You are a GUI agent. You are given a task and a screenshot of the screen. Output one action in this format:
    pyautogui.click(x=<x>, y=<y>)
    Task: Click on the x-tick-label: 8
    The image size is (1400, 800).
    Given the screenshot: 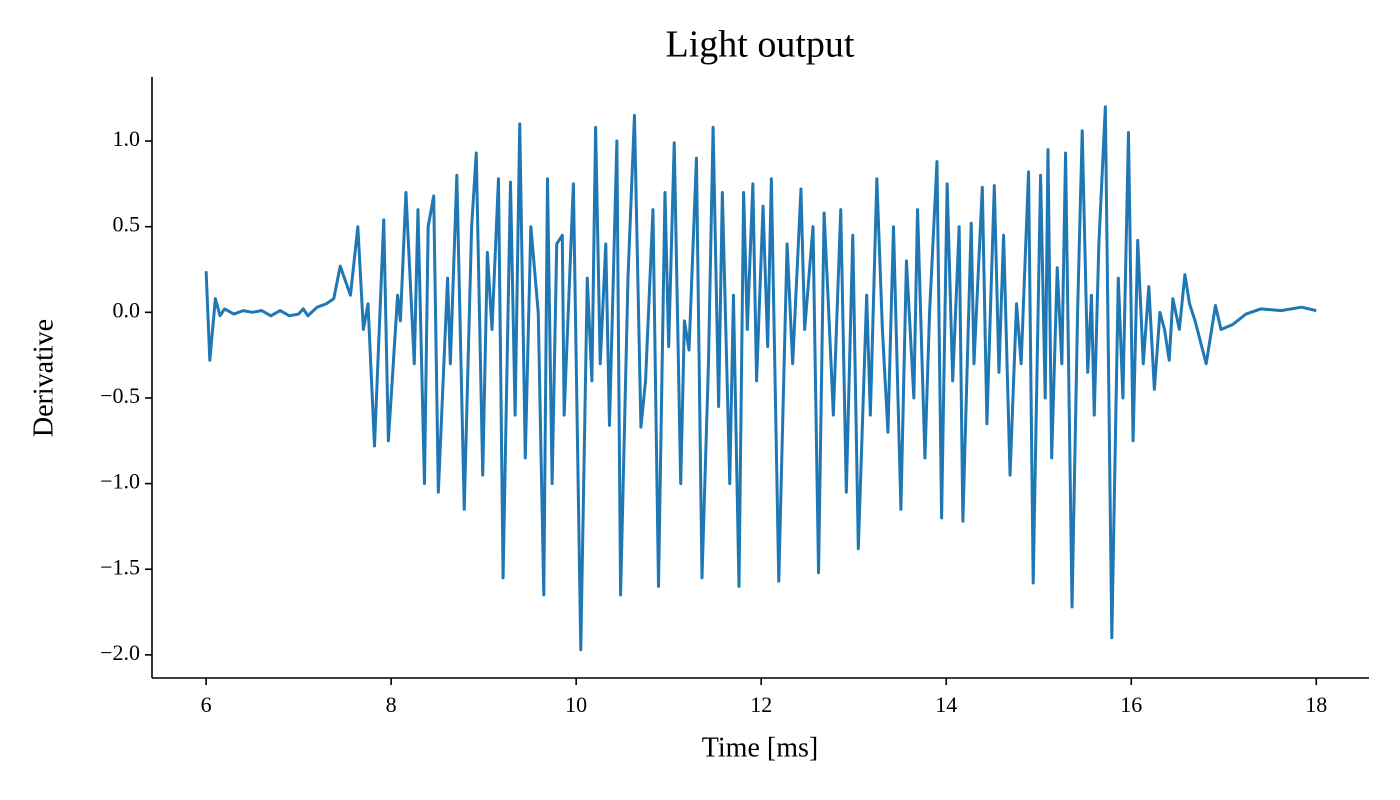 What is the action you would take?
    pyautogui.click(x=391, y=704)
    